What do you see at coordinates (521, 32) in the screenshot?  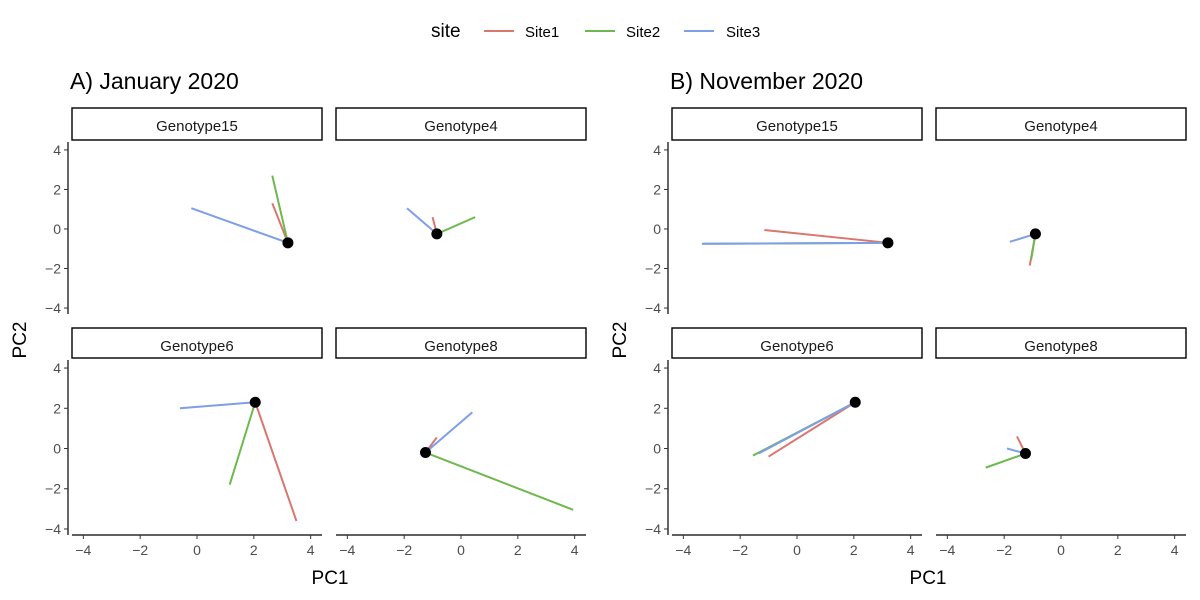 I see `legend-entry-site1: Site1` at bounding box center [521, 32].